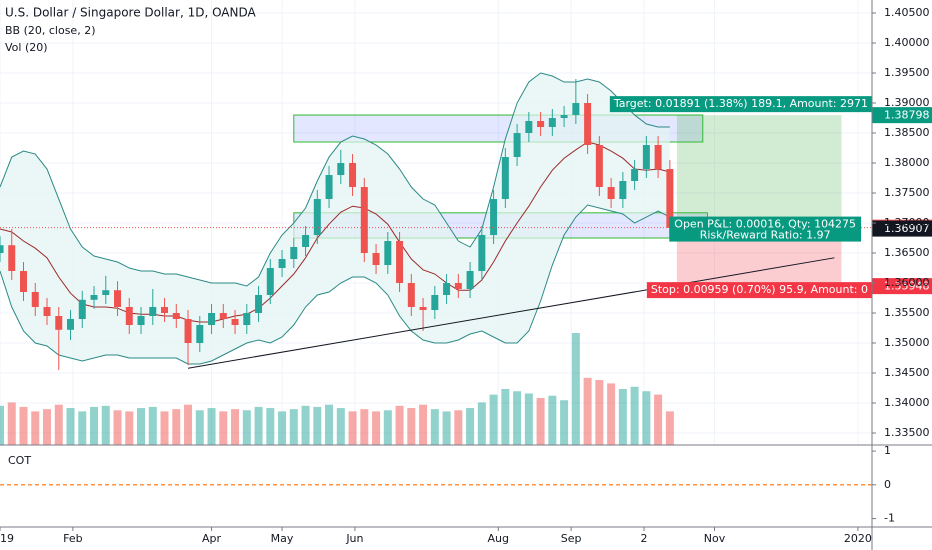  What do you see at coordinates (907, 42) in the screenshot?
I see `y-tick-label: 1.40000` at bounding box center [907, 42].